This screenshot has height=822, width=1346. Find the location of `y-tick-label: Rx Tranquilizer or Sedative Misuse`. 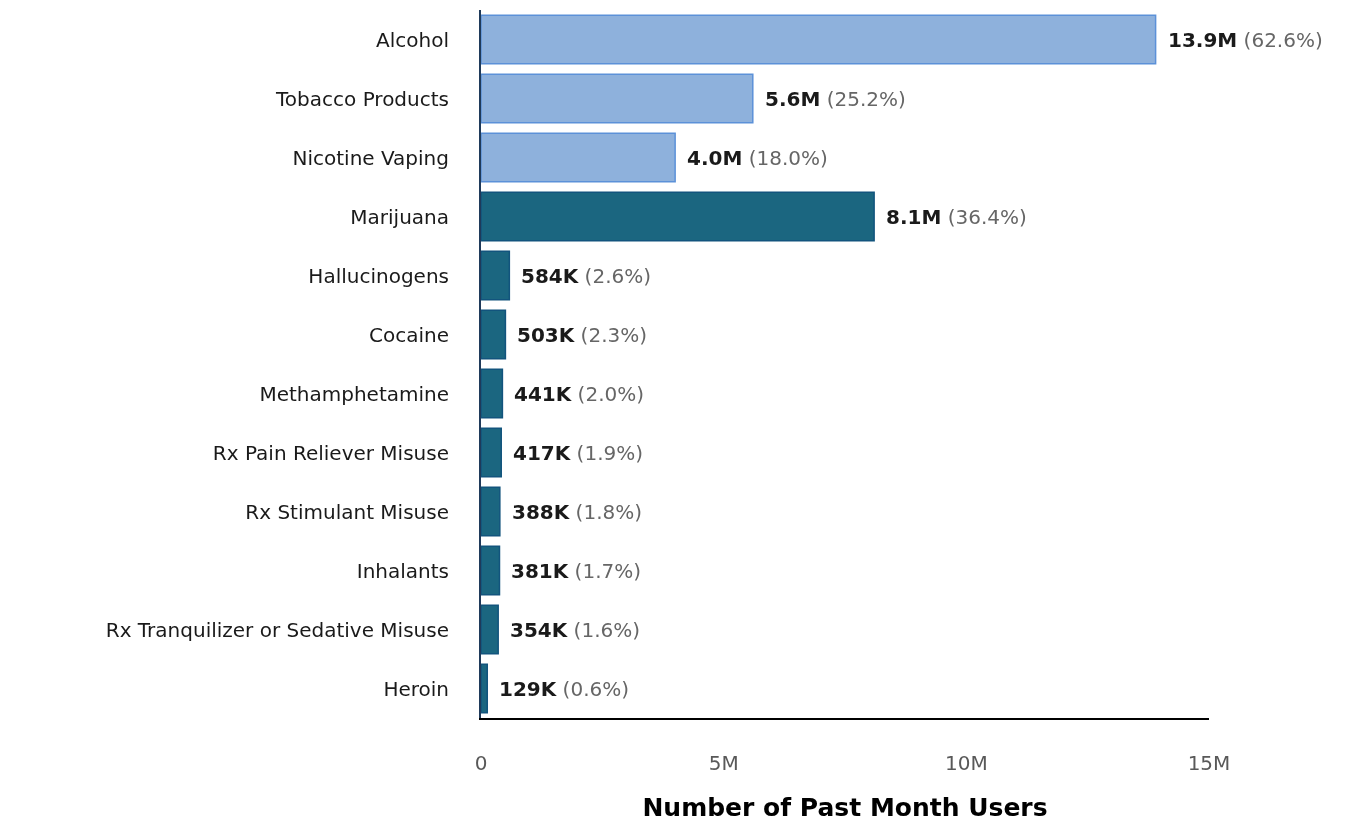

y-tick-label: Rx Tranquilizer or Sedative Misuse is located at coordinates (277, 629).